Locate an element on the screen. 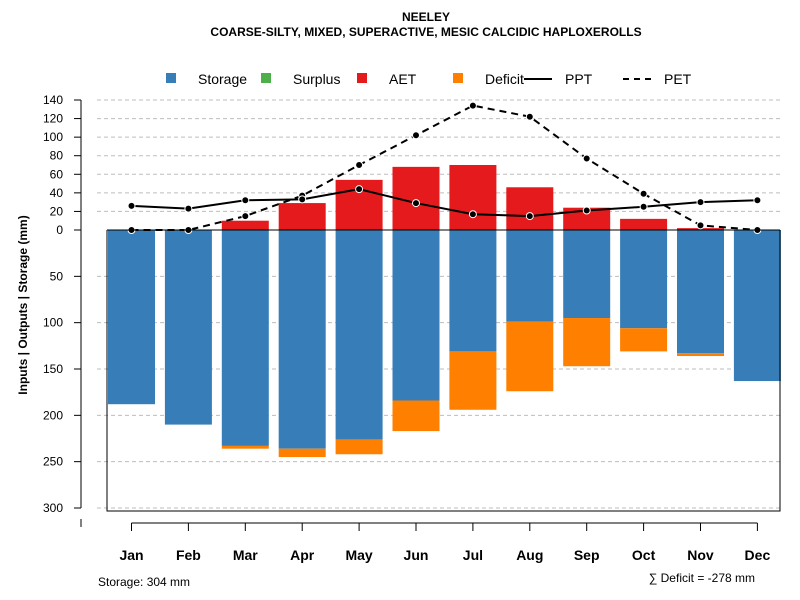 The height and width of the screenshot is (600, 800). aet-bar-jul is located at coordinates (473, 197).